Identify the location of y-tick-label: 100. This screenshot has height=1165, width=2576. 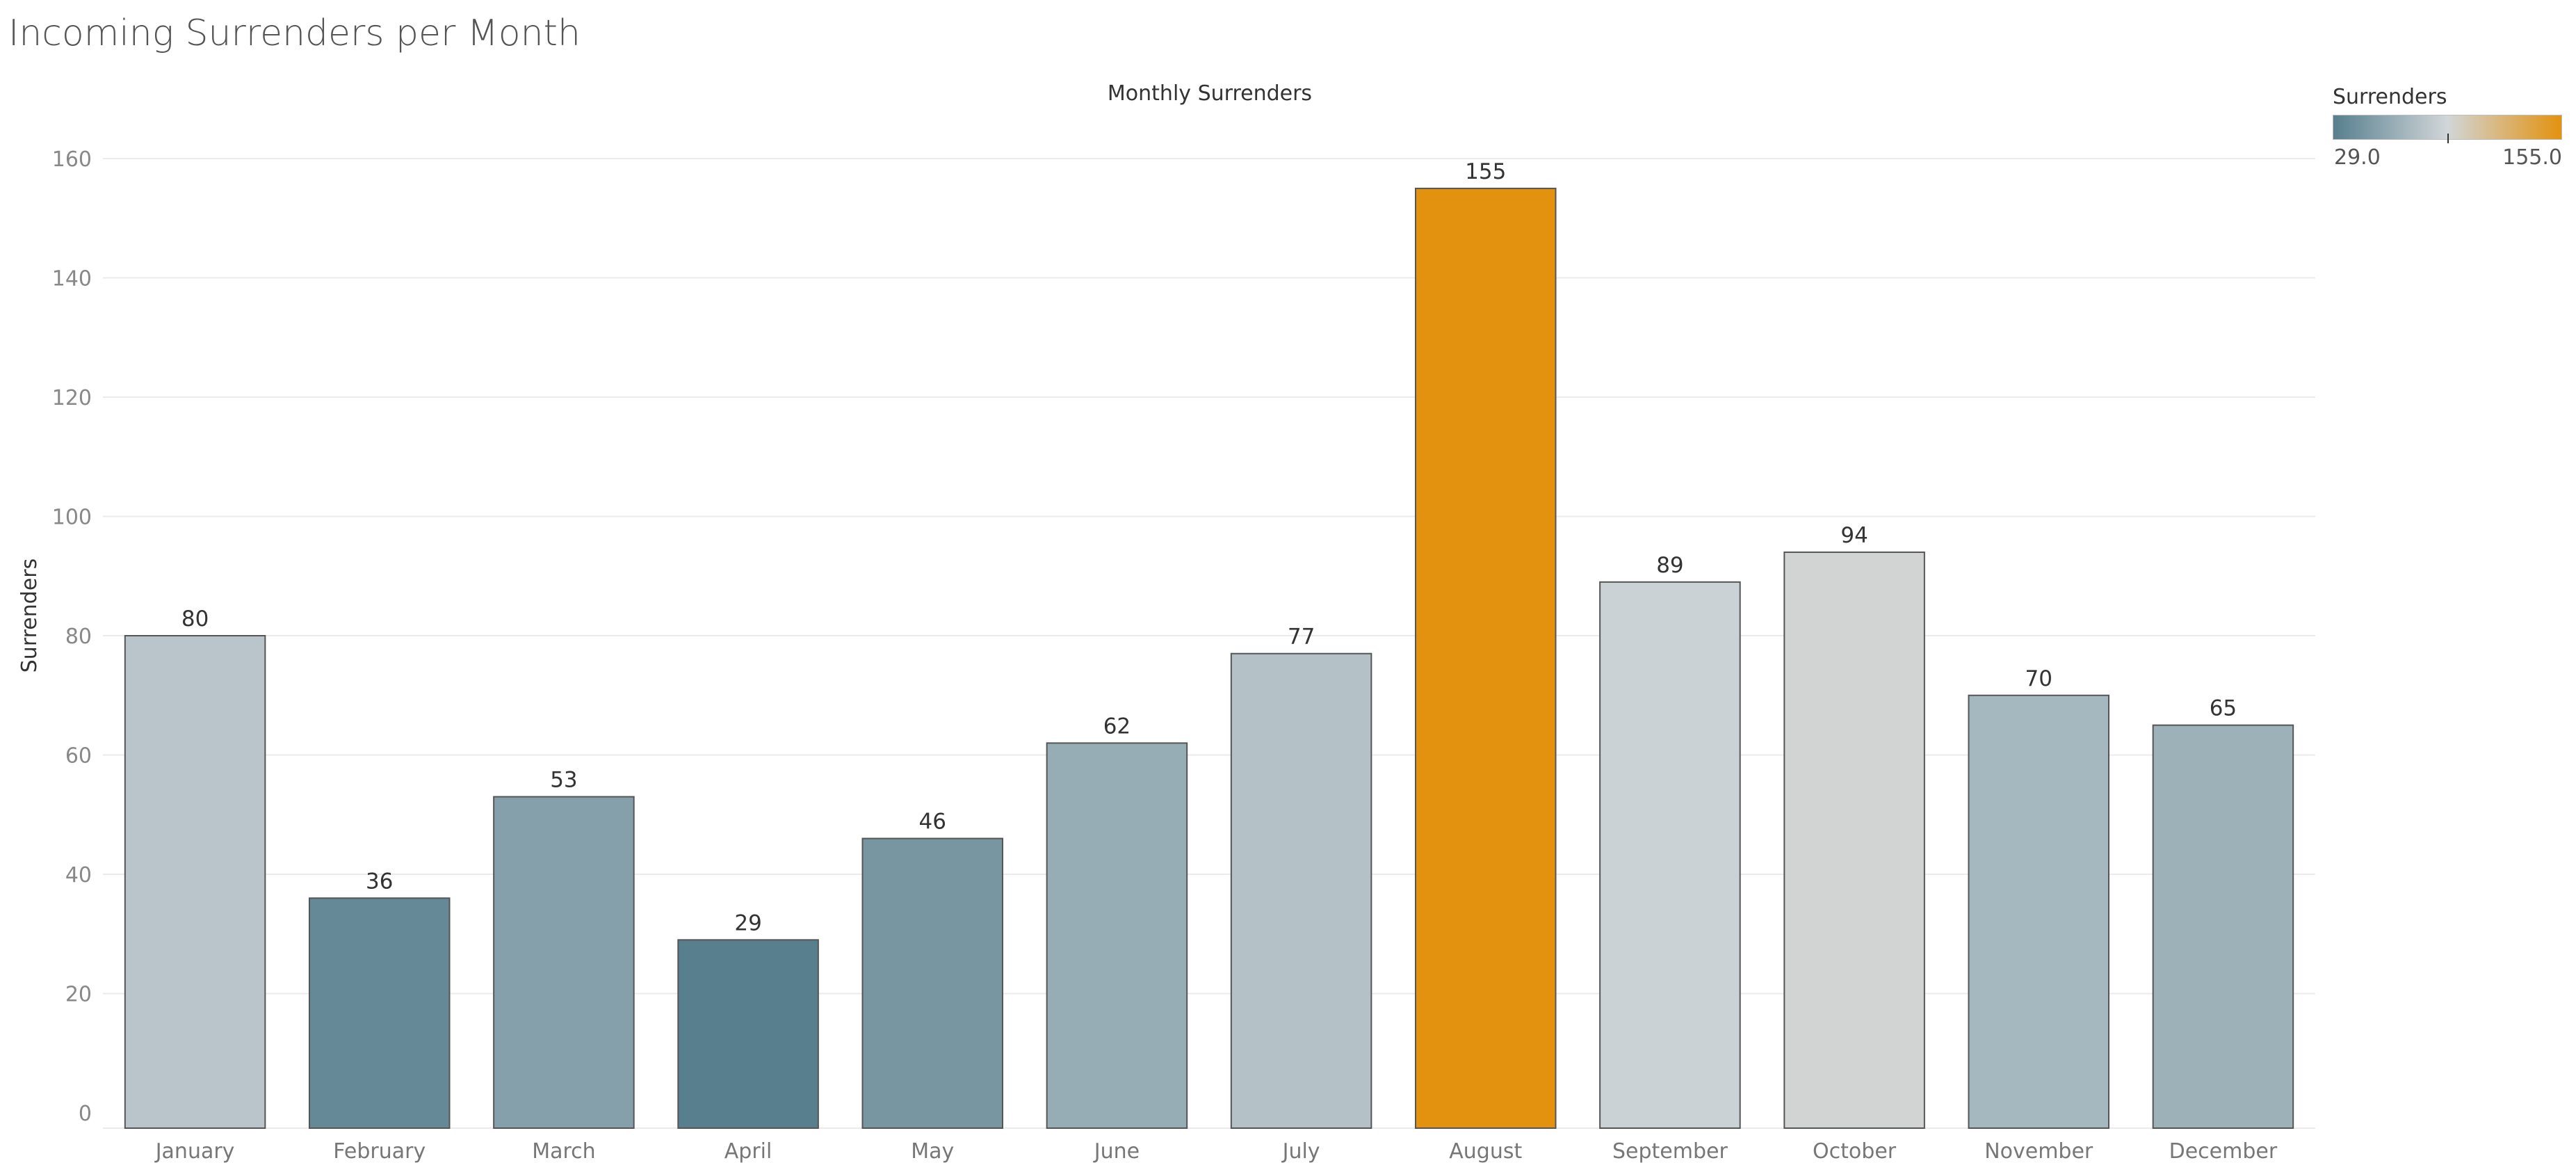
(72, 518).